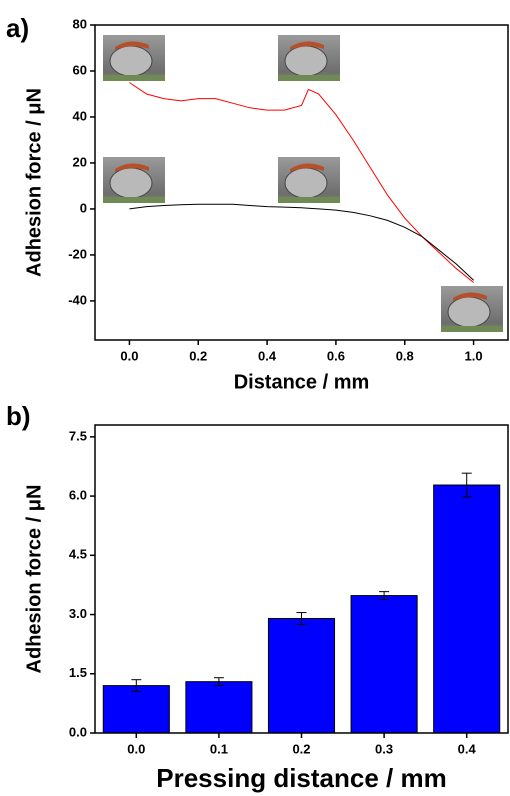 This screenshot has width=510, height=796. What do you see at coordinates (78, 731) in the screenshot?
I see `y-tick-label: 0.0` at bounding box center [78, 731].